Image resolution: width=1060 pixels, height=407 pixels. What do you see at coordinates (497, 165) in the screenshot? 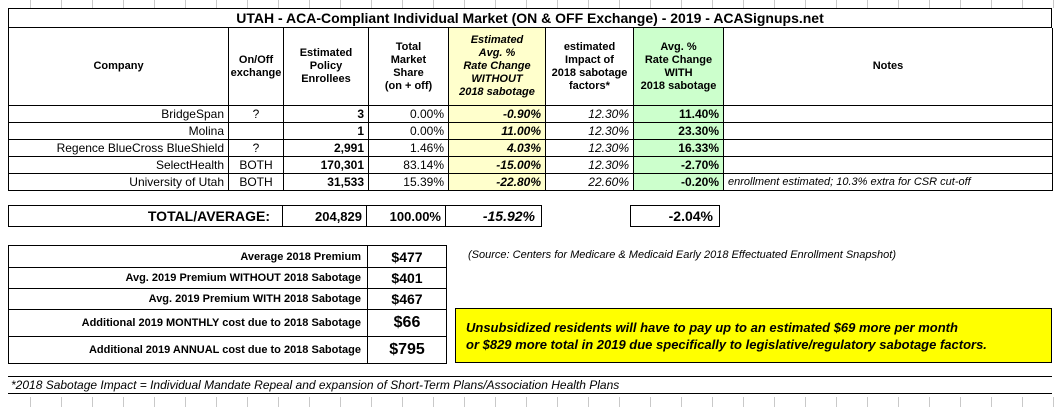
I see `cell-rate-without: -15.00%` at bounding box center [497, 165].